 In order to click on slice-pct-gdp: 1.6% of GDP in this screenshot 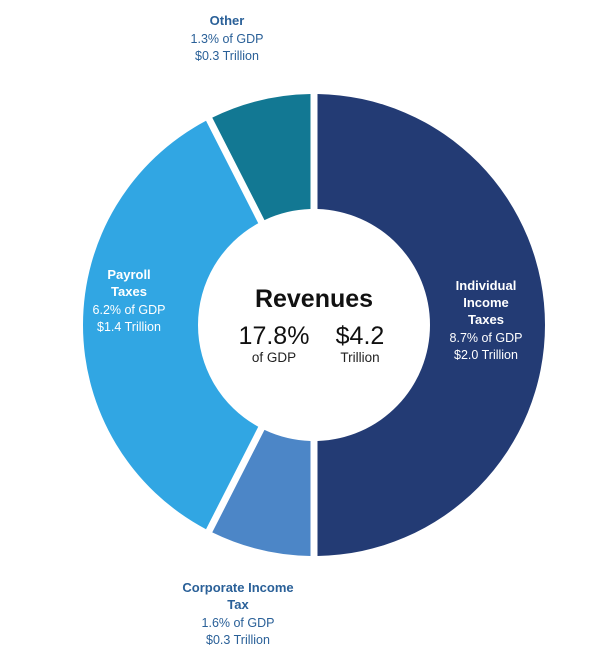, I will do `click(238, 623)`.